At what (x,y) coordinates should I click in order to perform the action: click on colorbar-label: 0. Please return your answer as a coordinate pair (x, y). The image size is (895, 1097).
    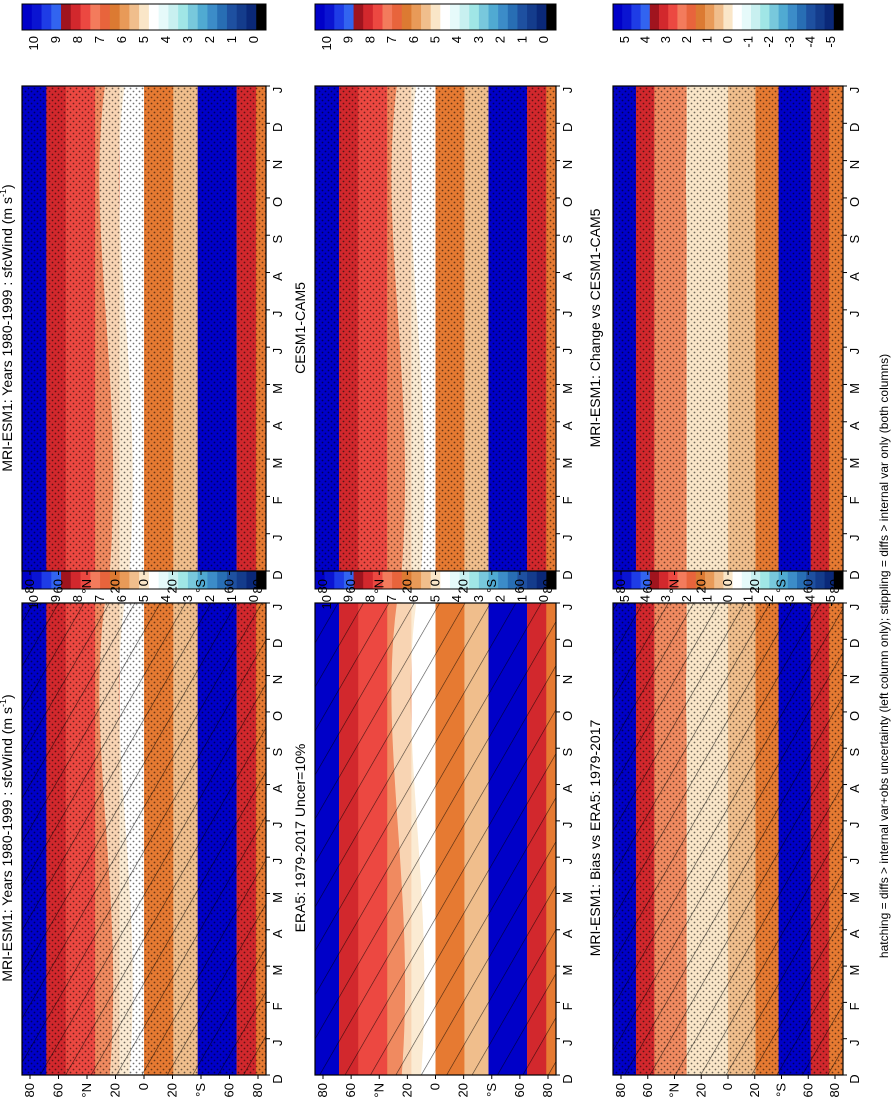
    Looking at the image, I should click on (253, 598).